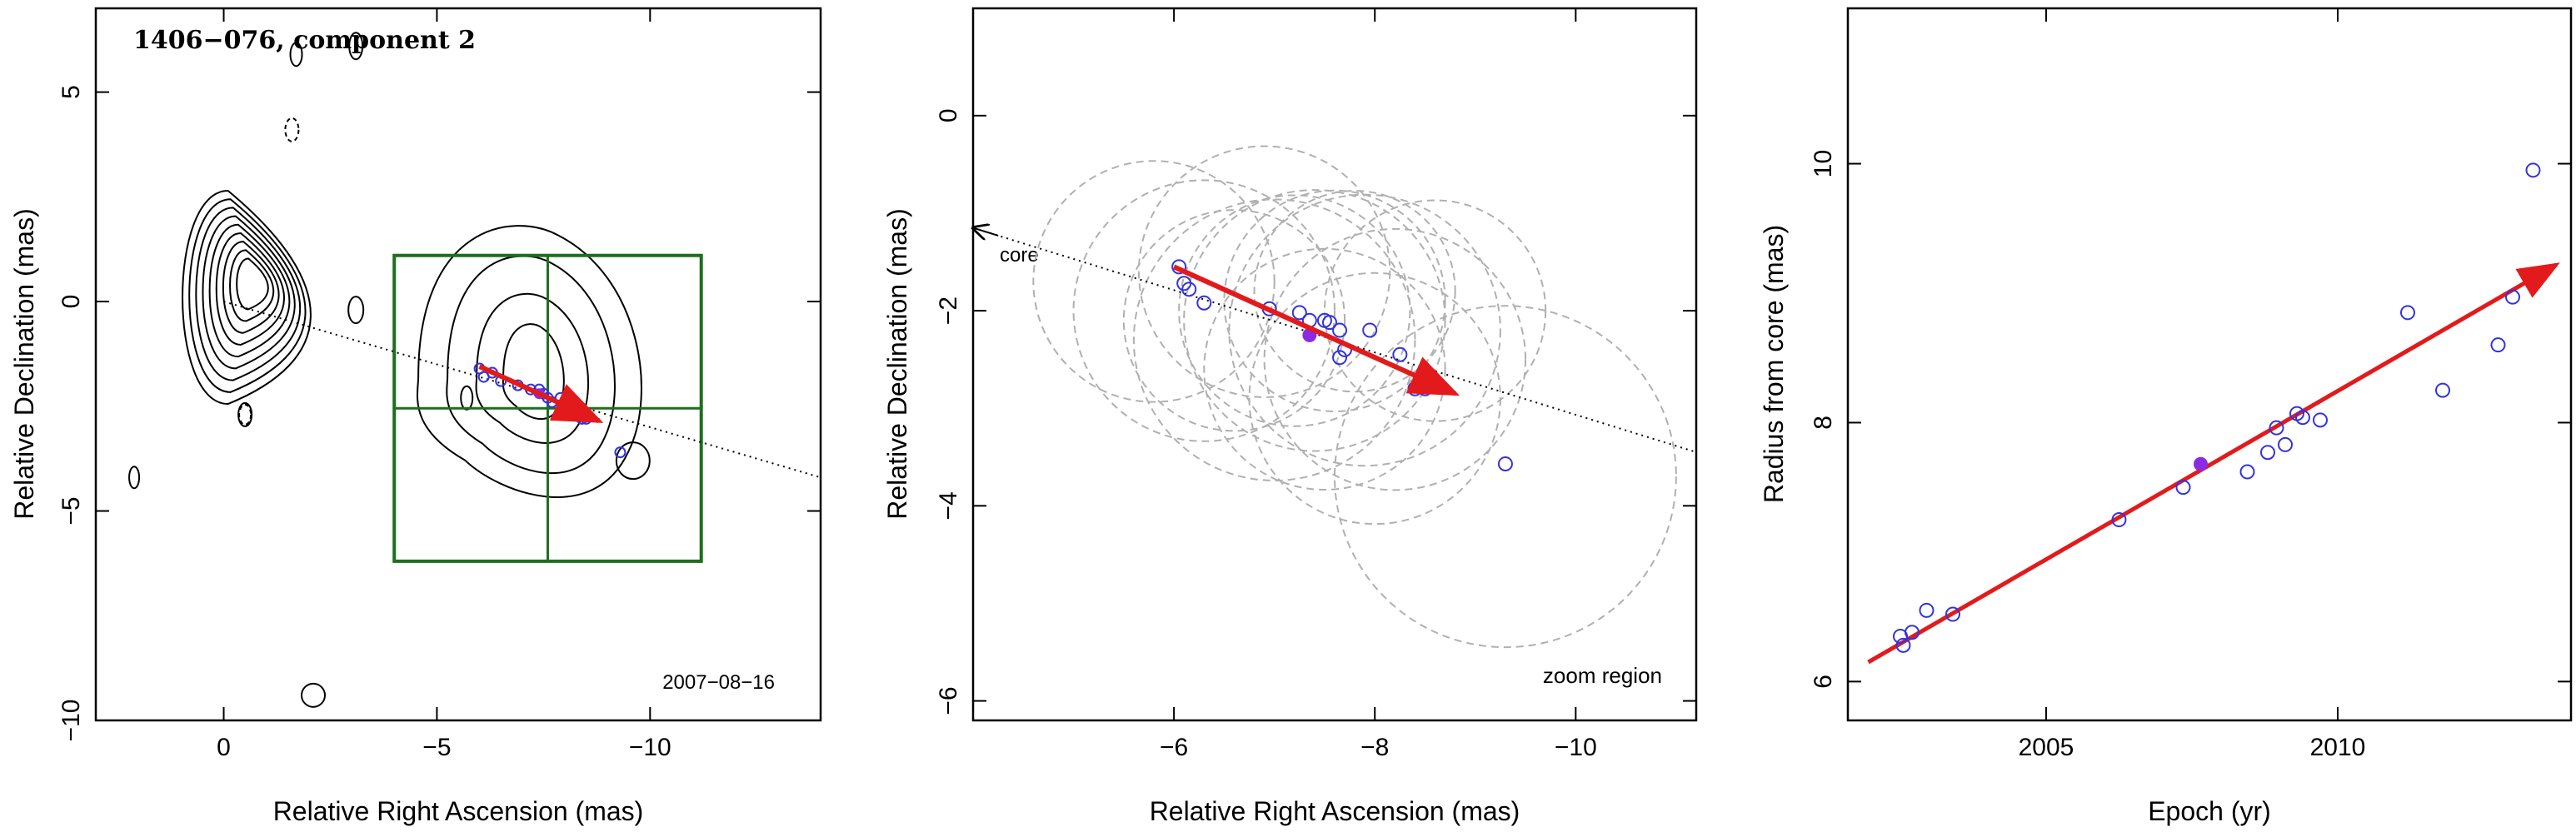 The height and width of the screenshot is (837, 2576). What do you see at coordinates (1823, 423) in the screenshot?
I see `y-tick-label: 8` at bounding box center [1823, 423].